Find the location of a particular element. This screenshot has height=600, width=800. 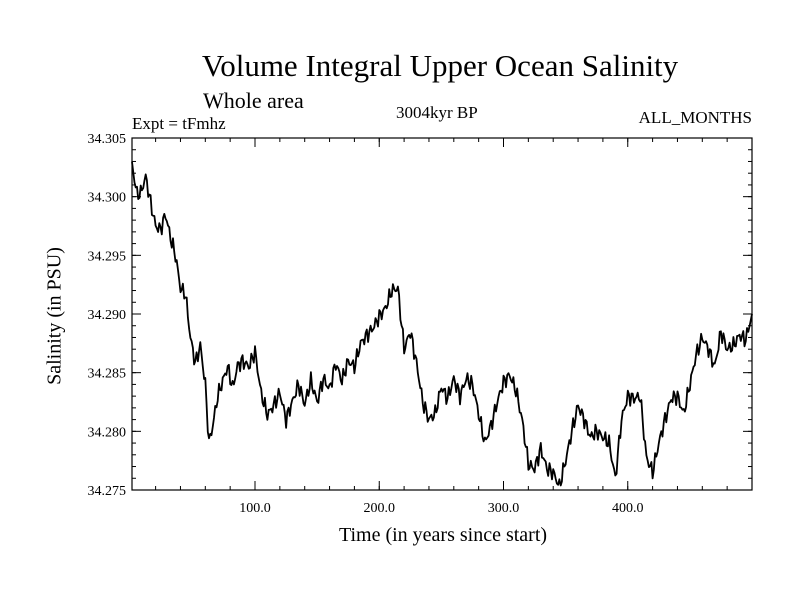

y-tick-label: 34.290 is located at coordinates (107, 315).